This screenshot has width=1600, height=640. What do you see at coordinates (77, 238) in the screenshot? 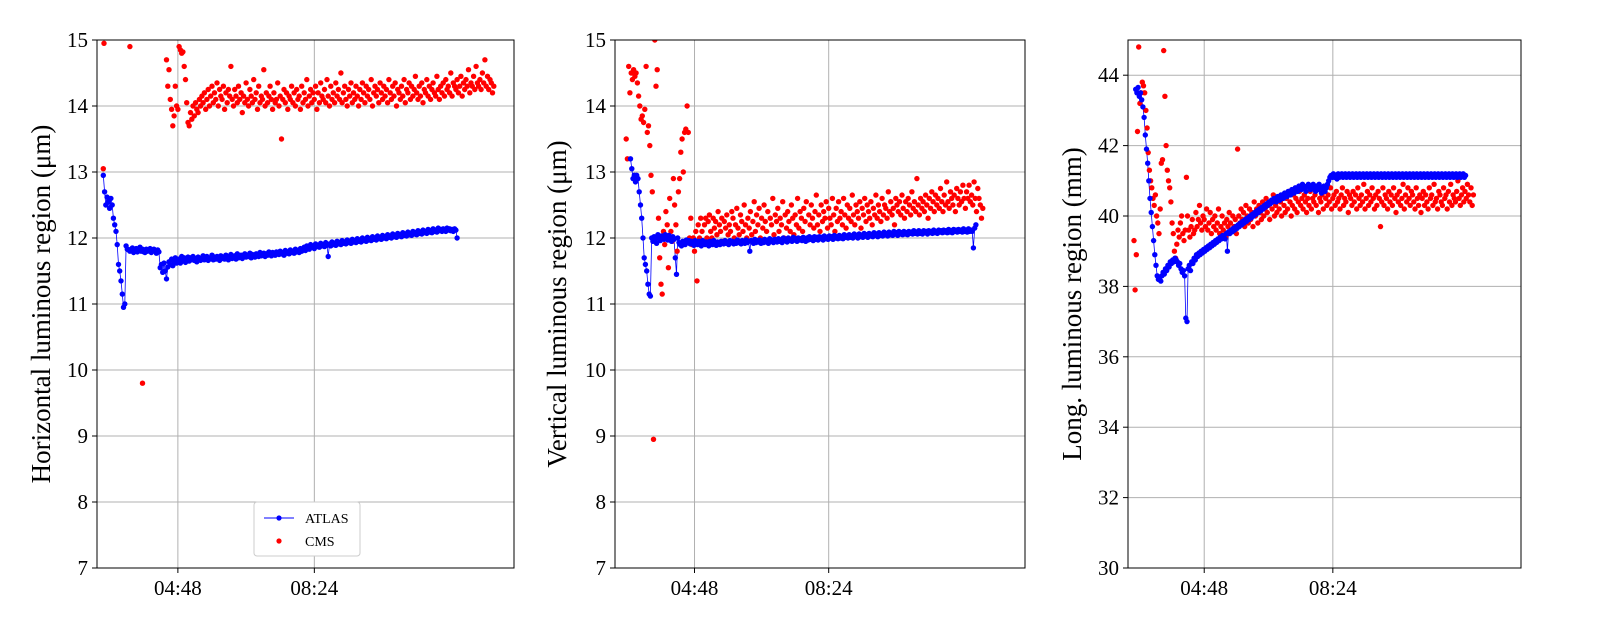
I see `y-tick-label: 12` at bounding box center [77, 238].